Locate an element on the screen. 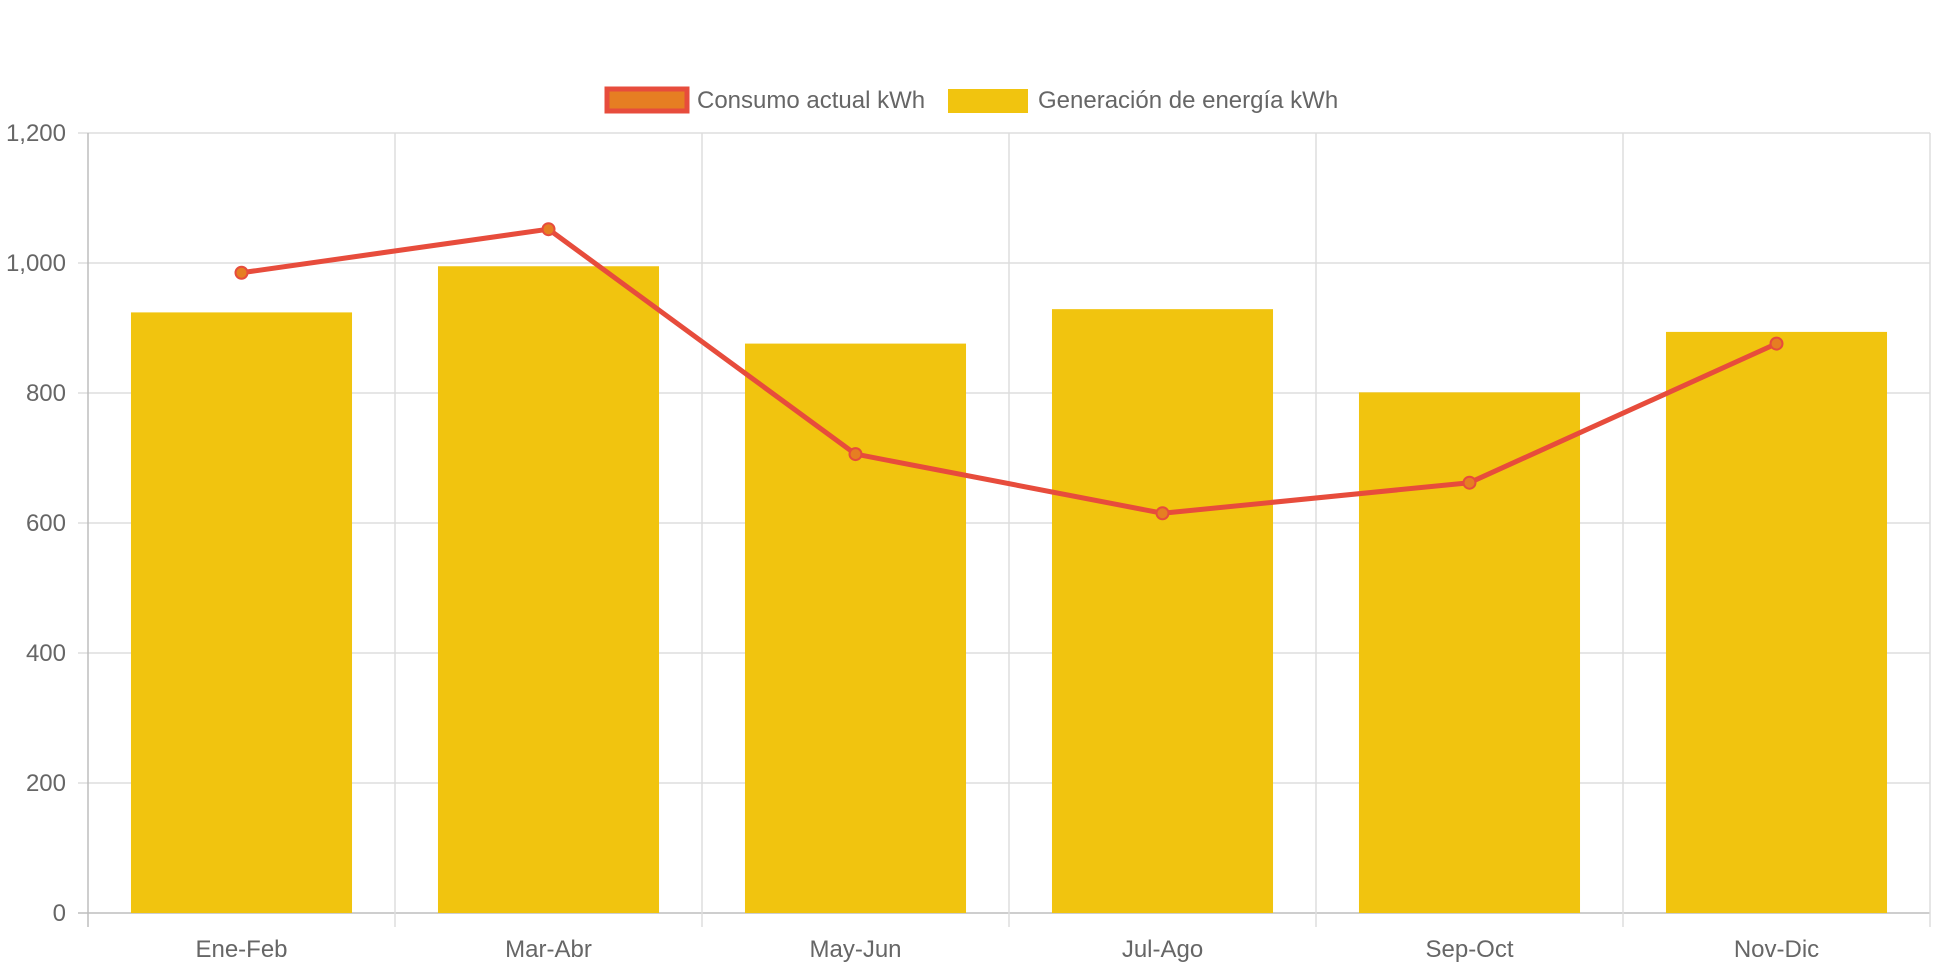  x-tick-label: Jul-Ago is located at coordinates (1162, 949).